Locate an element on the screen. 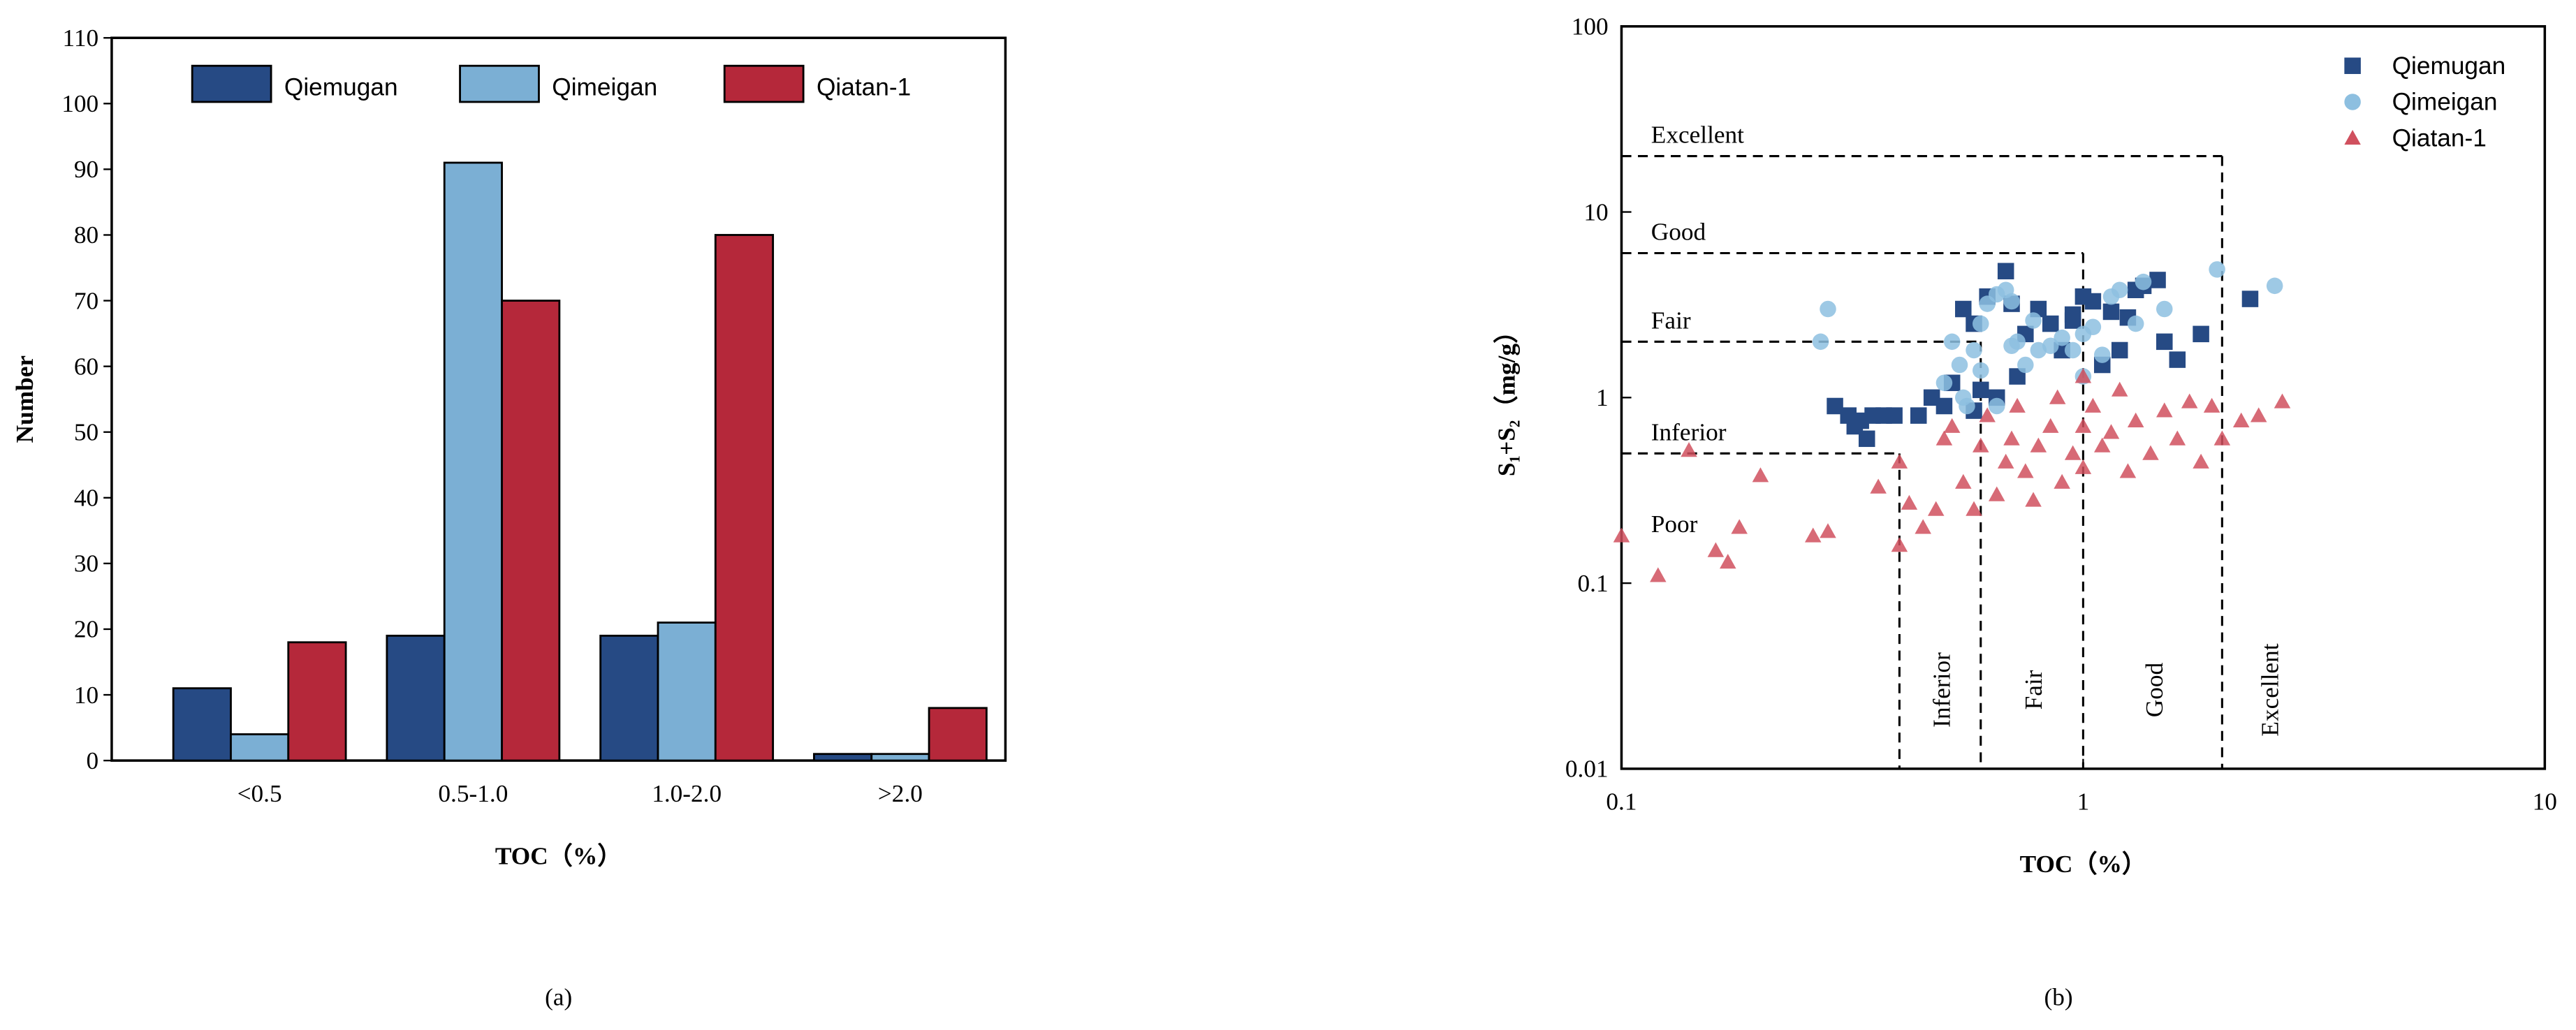 Image resolution: width=2576 pixels, height=1030 pixels. y-tick-label: 90 is located at coordinates (86, 169).